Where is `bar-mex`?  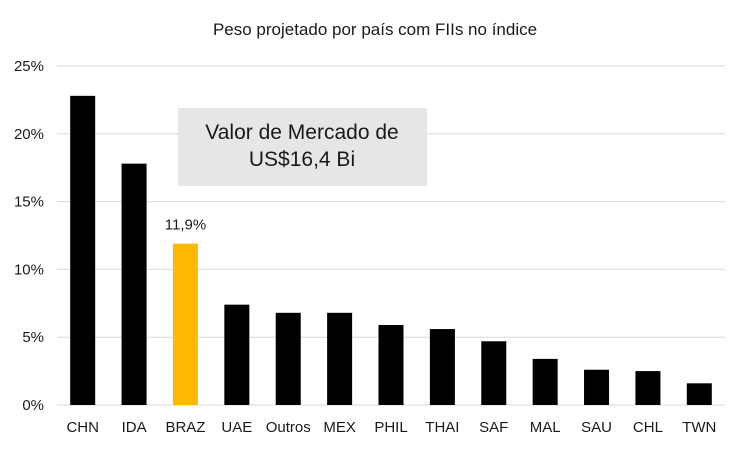 bar-mex is located at coordinates (340, 358).